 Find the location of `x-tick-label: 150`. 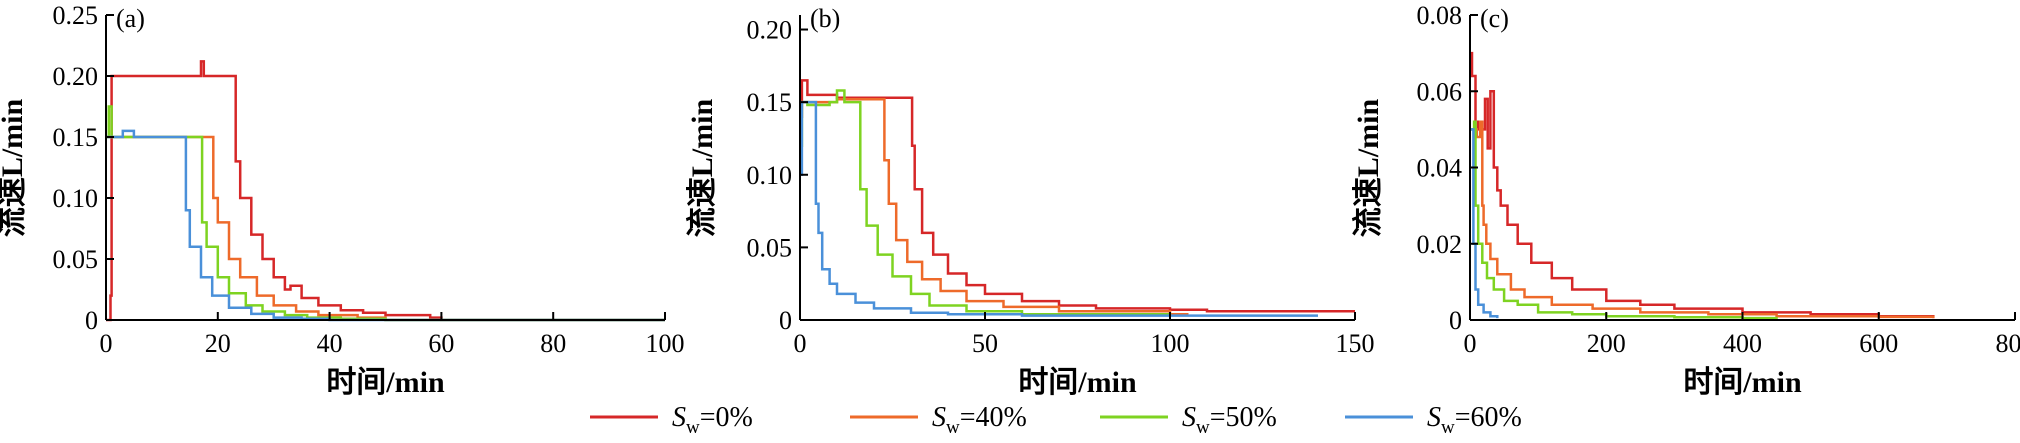

x-tick-label: 150 is located at coordinates (1355, 343).